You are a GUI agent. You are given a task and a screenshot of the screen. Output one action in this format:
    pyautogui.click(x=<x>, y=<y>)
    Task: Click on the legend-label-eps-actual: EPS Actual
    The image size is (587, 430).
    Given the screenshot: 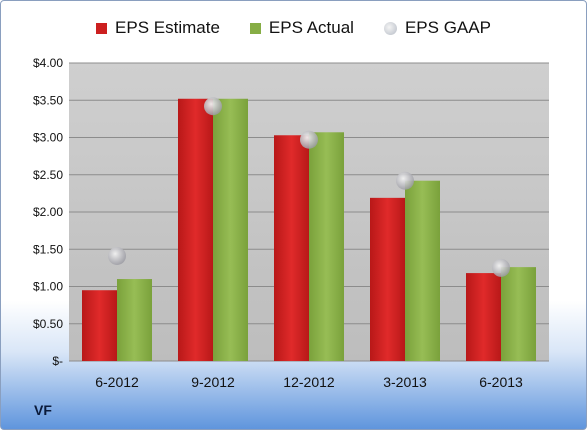 What is the action you would take?
    pyautogui.click(x=311, y=27)
    